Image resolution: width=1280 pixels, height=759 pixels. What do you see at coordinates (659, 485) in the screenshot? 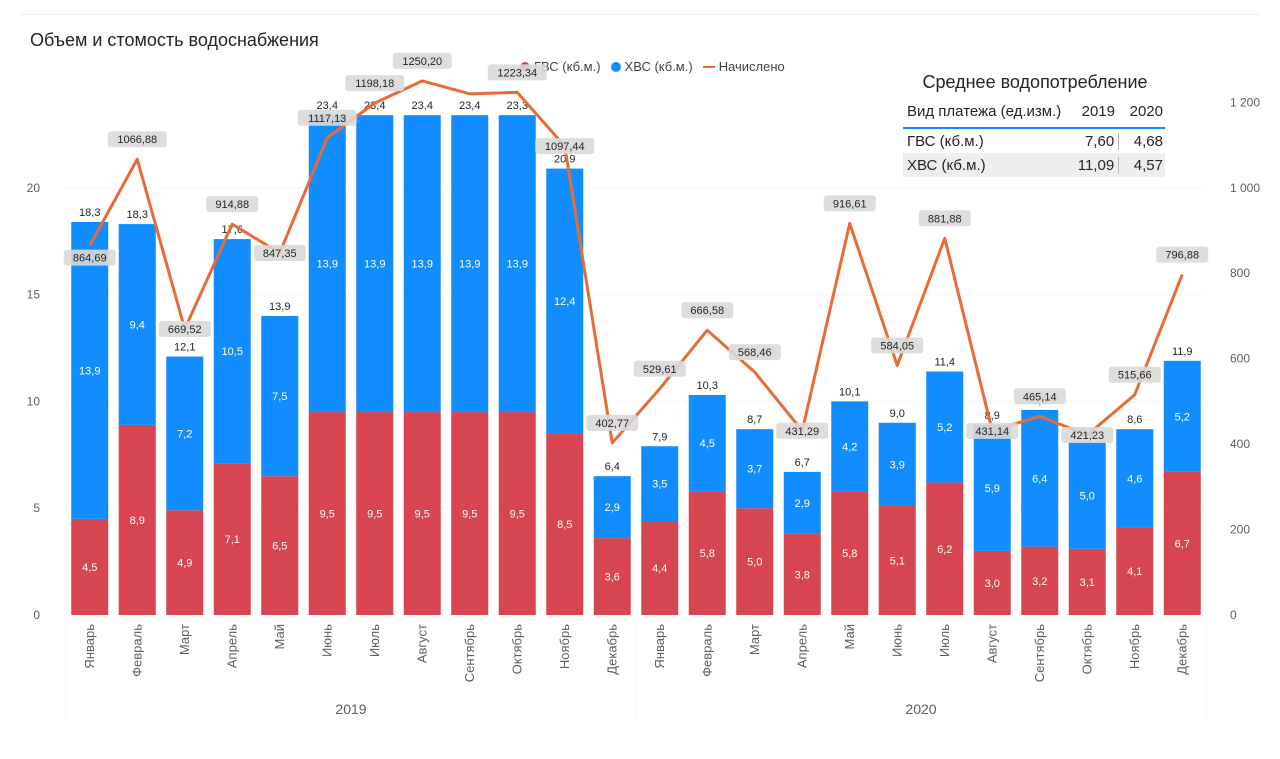
I see `data-label-hvs: 3,5` at bounding box center [659, 485].